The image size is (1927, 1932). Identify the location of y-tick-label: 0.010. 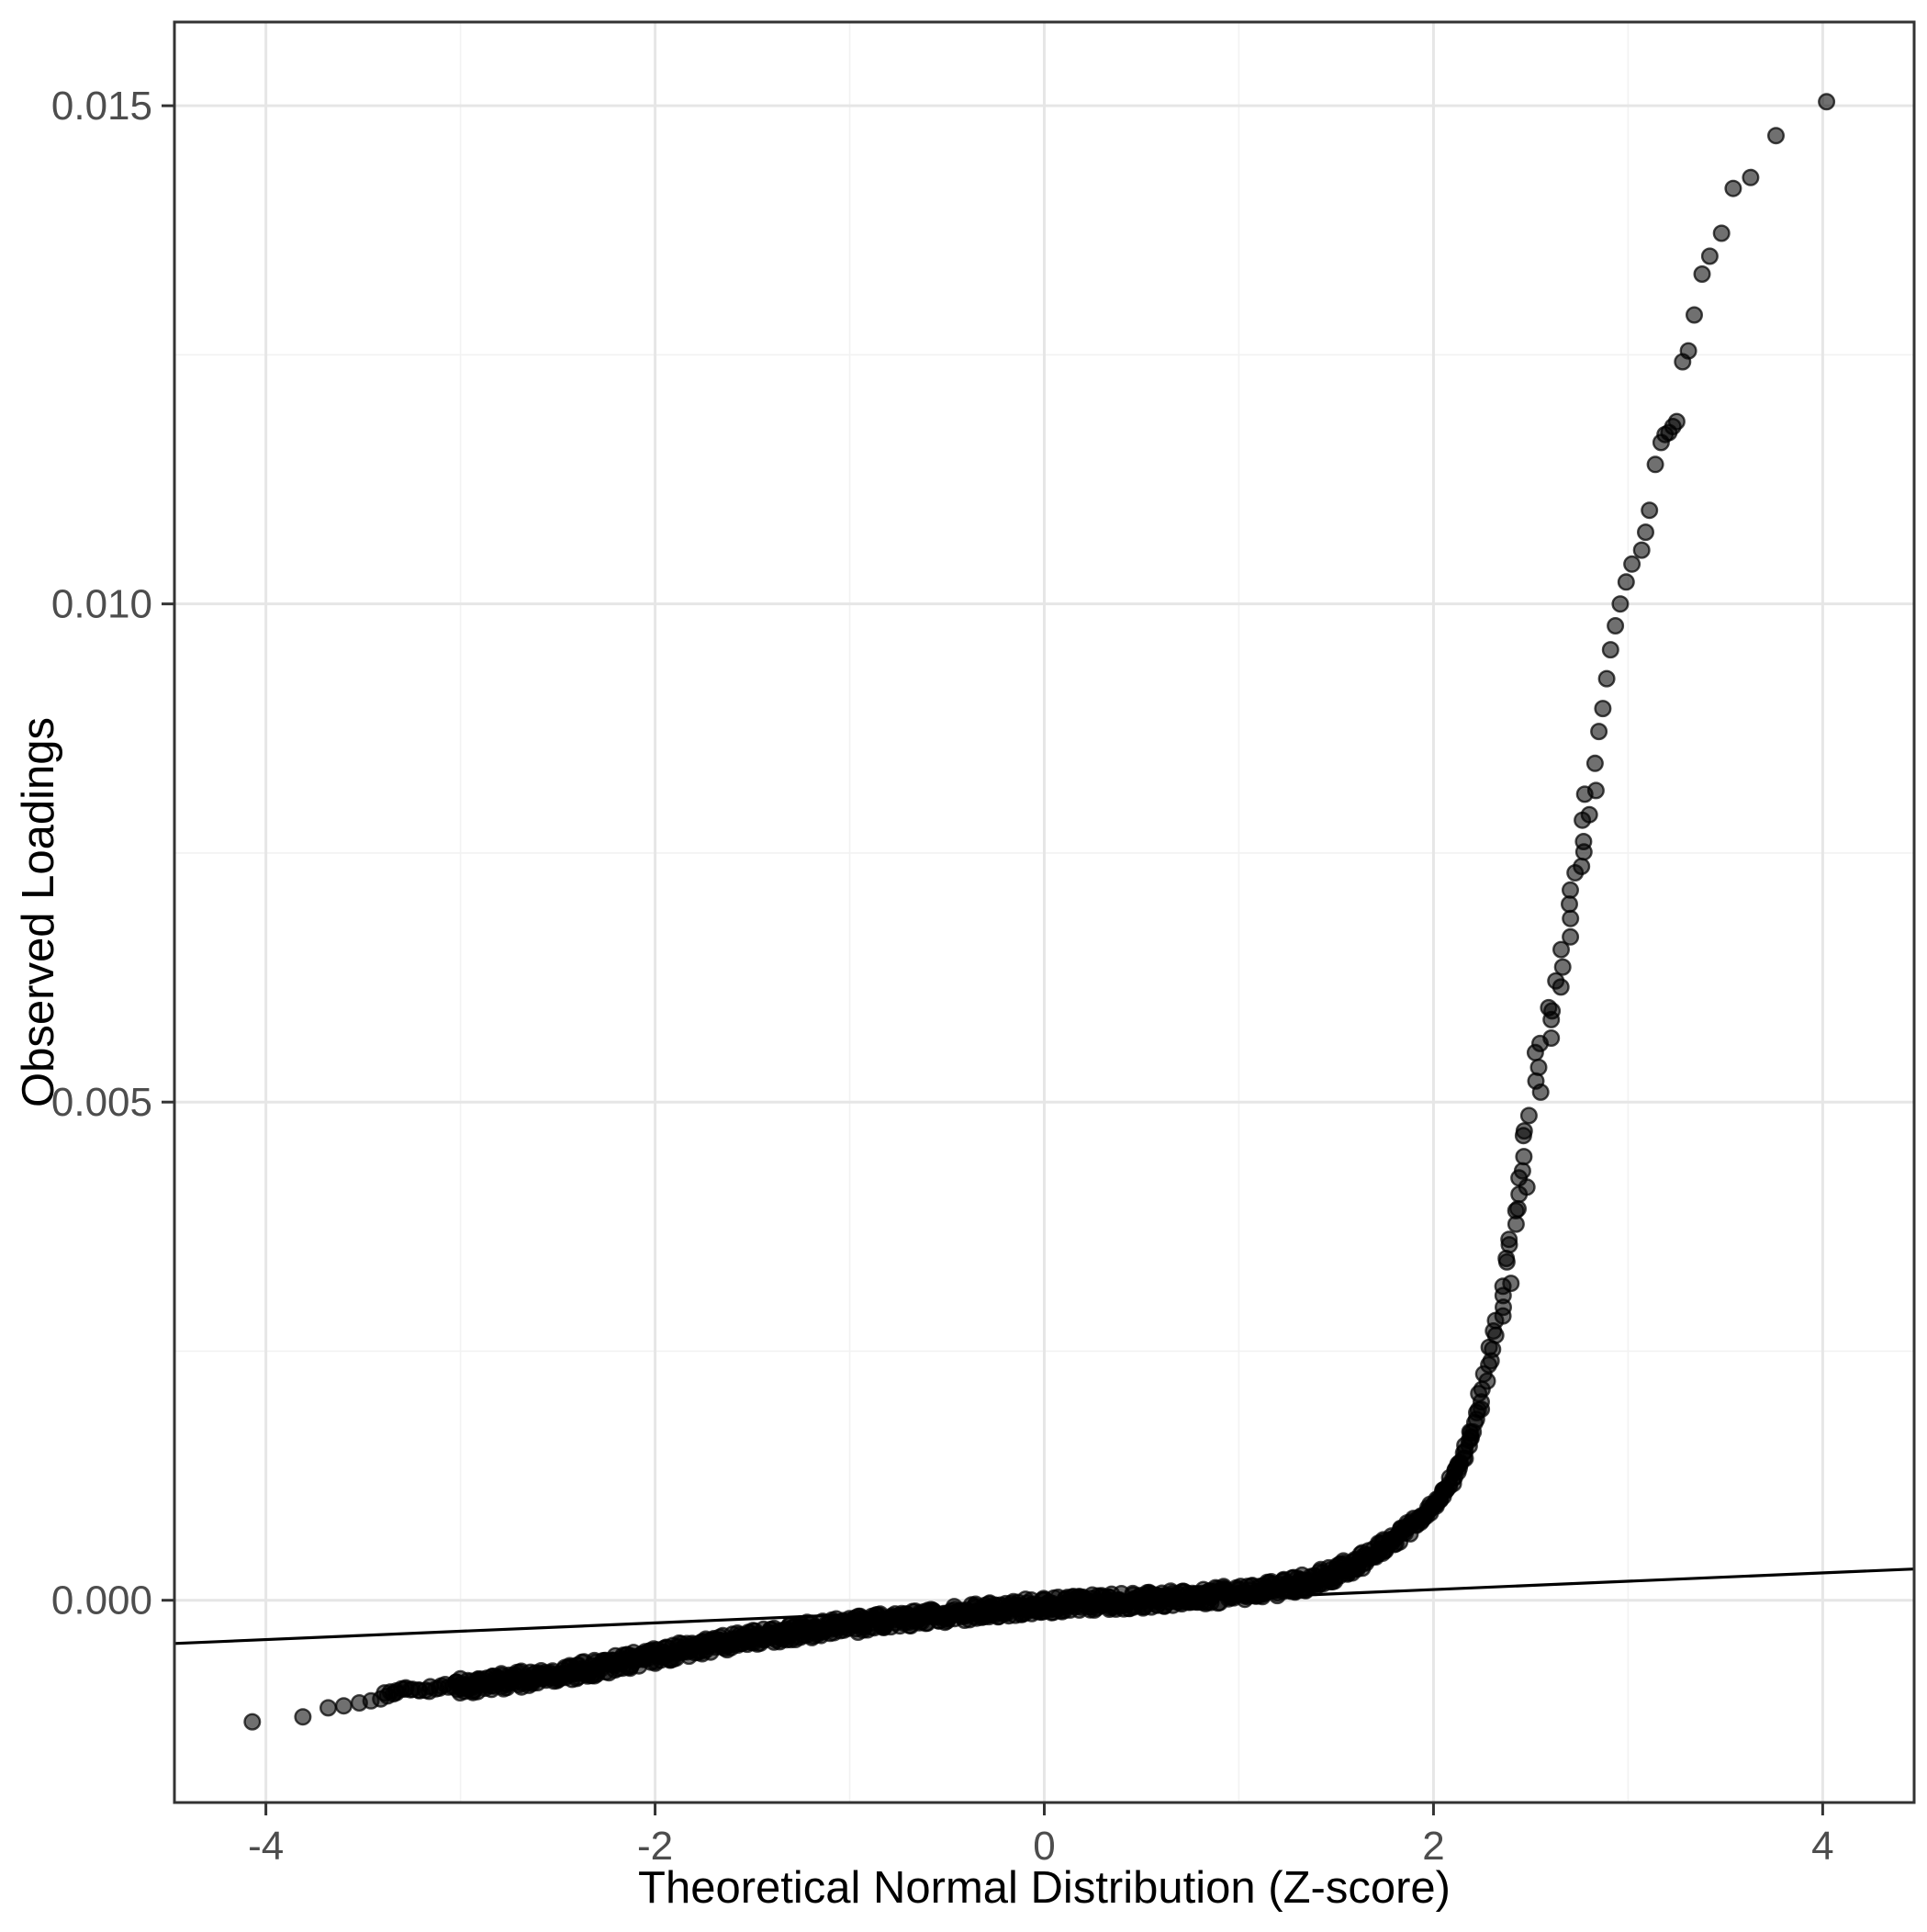
(101, 604).